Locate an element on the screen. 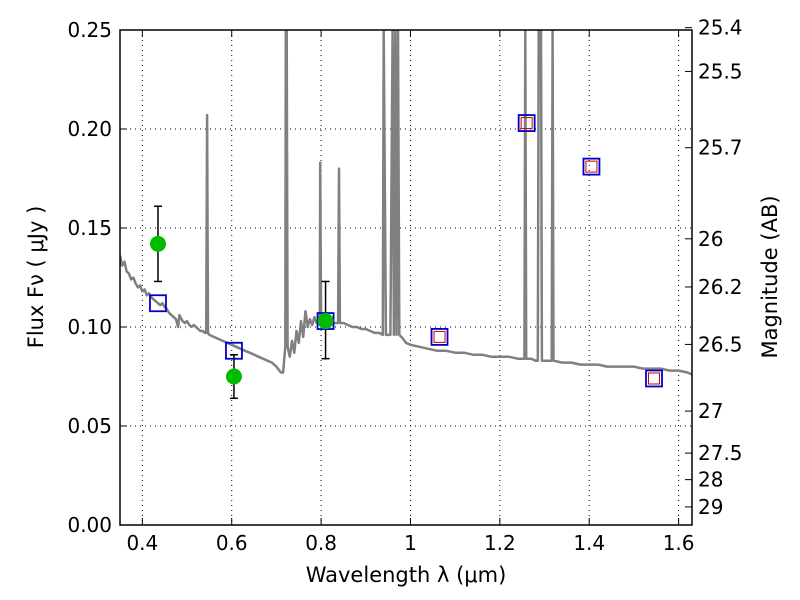 The height and width of the screenshot is (600, 800). y2-tick-label: 25.7 is located at coordinates (720, 148).